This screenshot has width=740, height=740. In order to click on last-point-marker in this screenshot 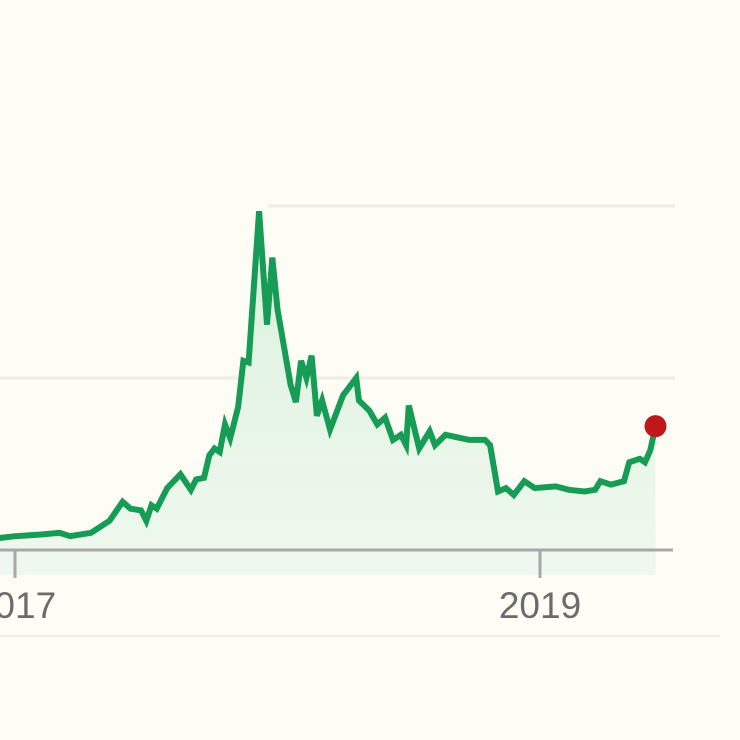, I will do `click(655, 426)`.